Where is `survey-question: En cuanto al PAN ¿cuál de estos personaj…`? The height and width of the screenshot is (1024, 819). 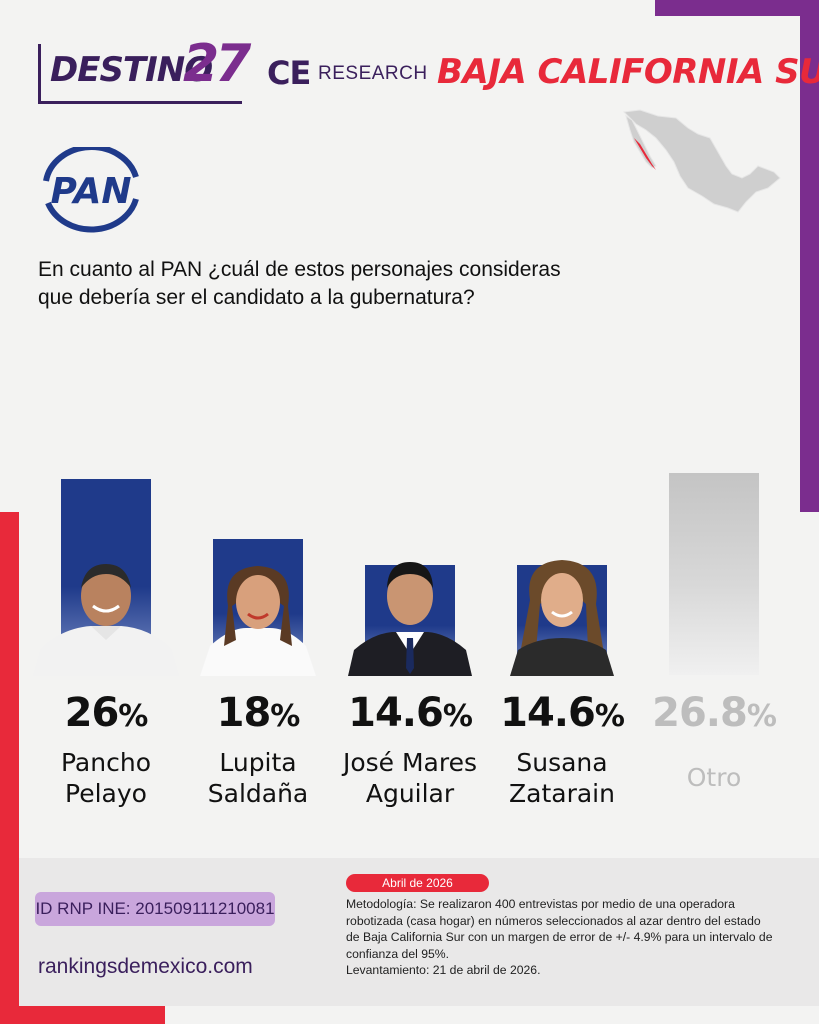
survey-question: En cuanto al PAN ¿cuál de estos personaj… is located at coordinates (299, 283).